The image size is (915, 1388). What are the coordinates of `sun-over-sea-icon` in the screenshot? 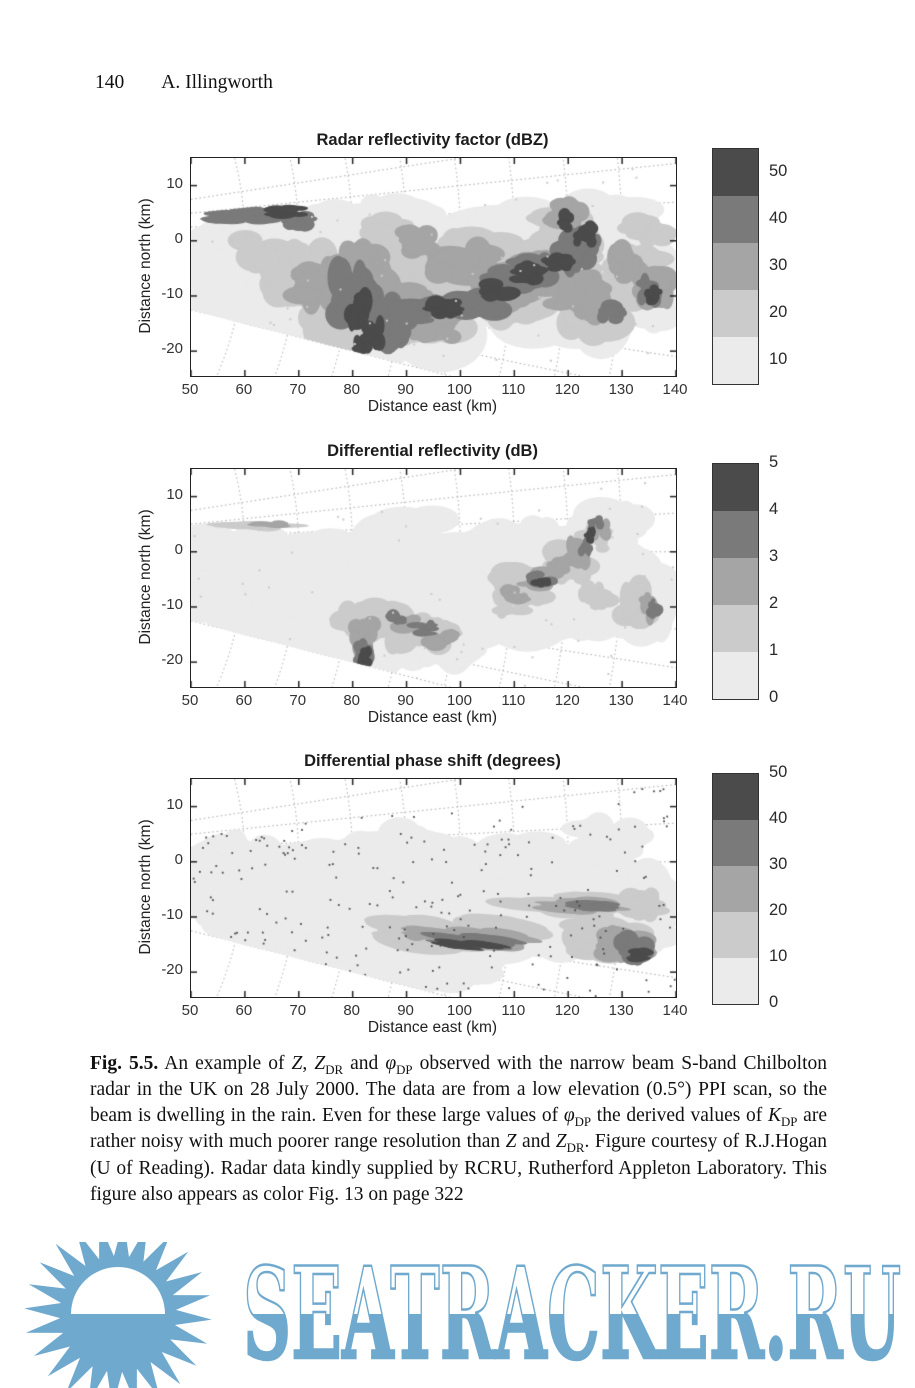 It's located at (118, 1315).